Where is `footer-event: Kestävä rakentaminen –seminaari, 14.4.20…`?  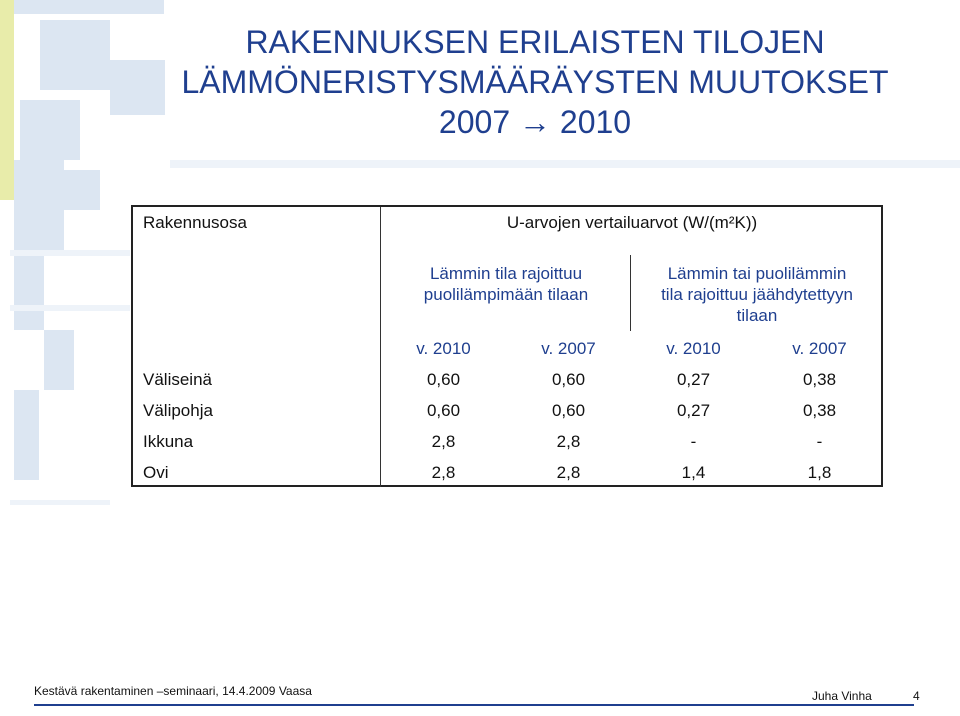
footer-event: Kestävä rakentaminen –seminaari, 14.4.20… is located at coordinates (173, 691).